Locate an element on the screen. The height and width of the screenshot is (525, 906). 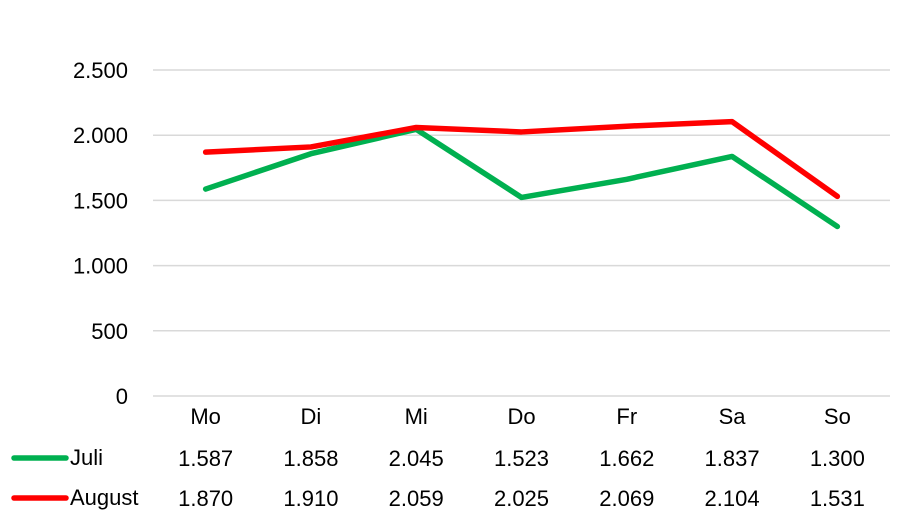
data-label: 2.104 is located at coordinates (732, 498).